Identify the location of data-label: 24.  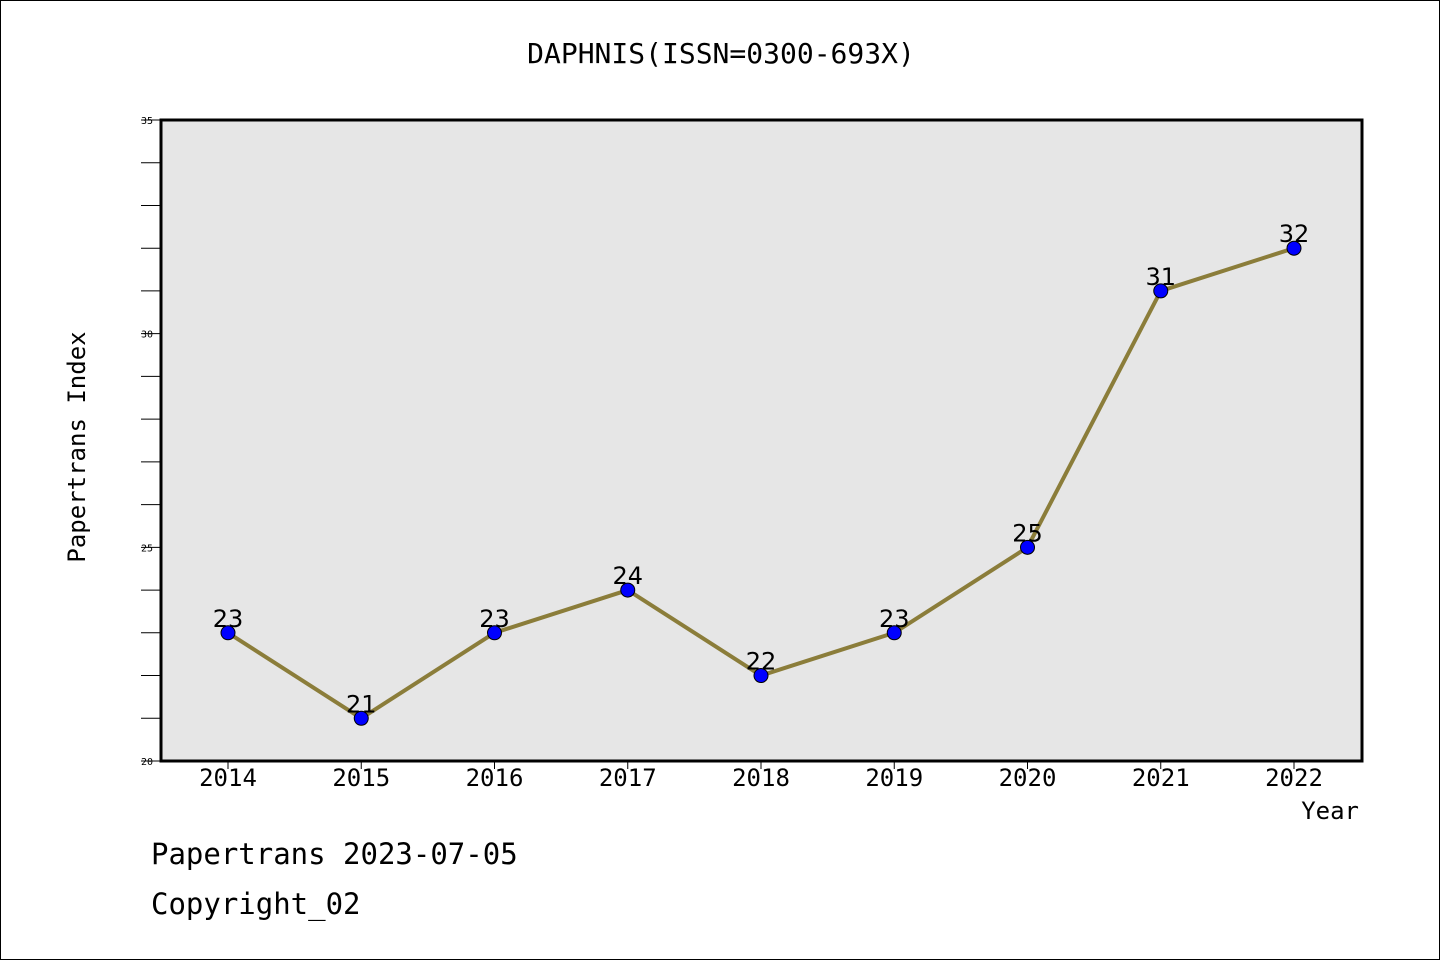
(627, 576).